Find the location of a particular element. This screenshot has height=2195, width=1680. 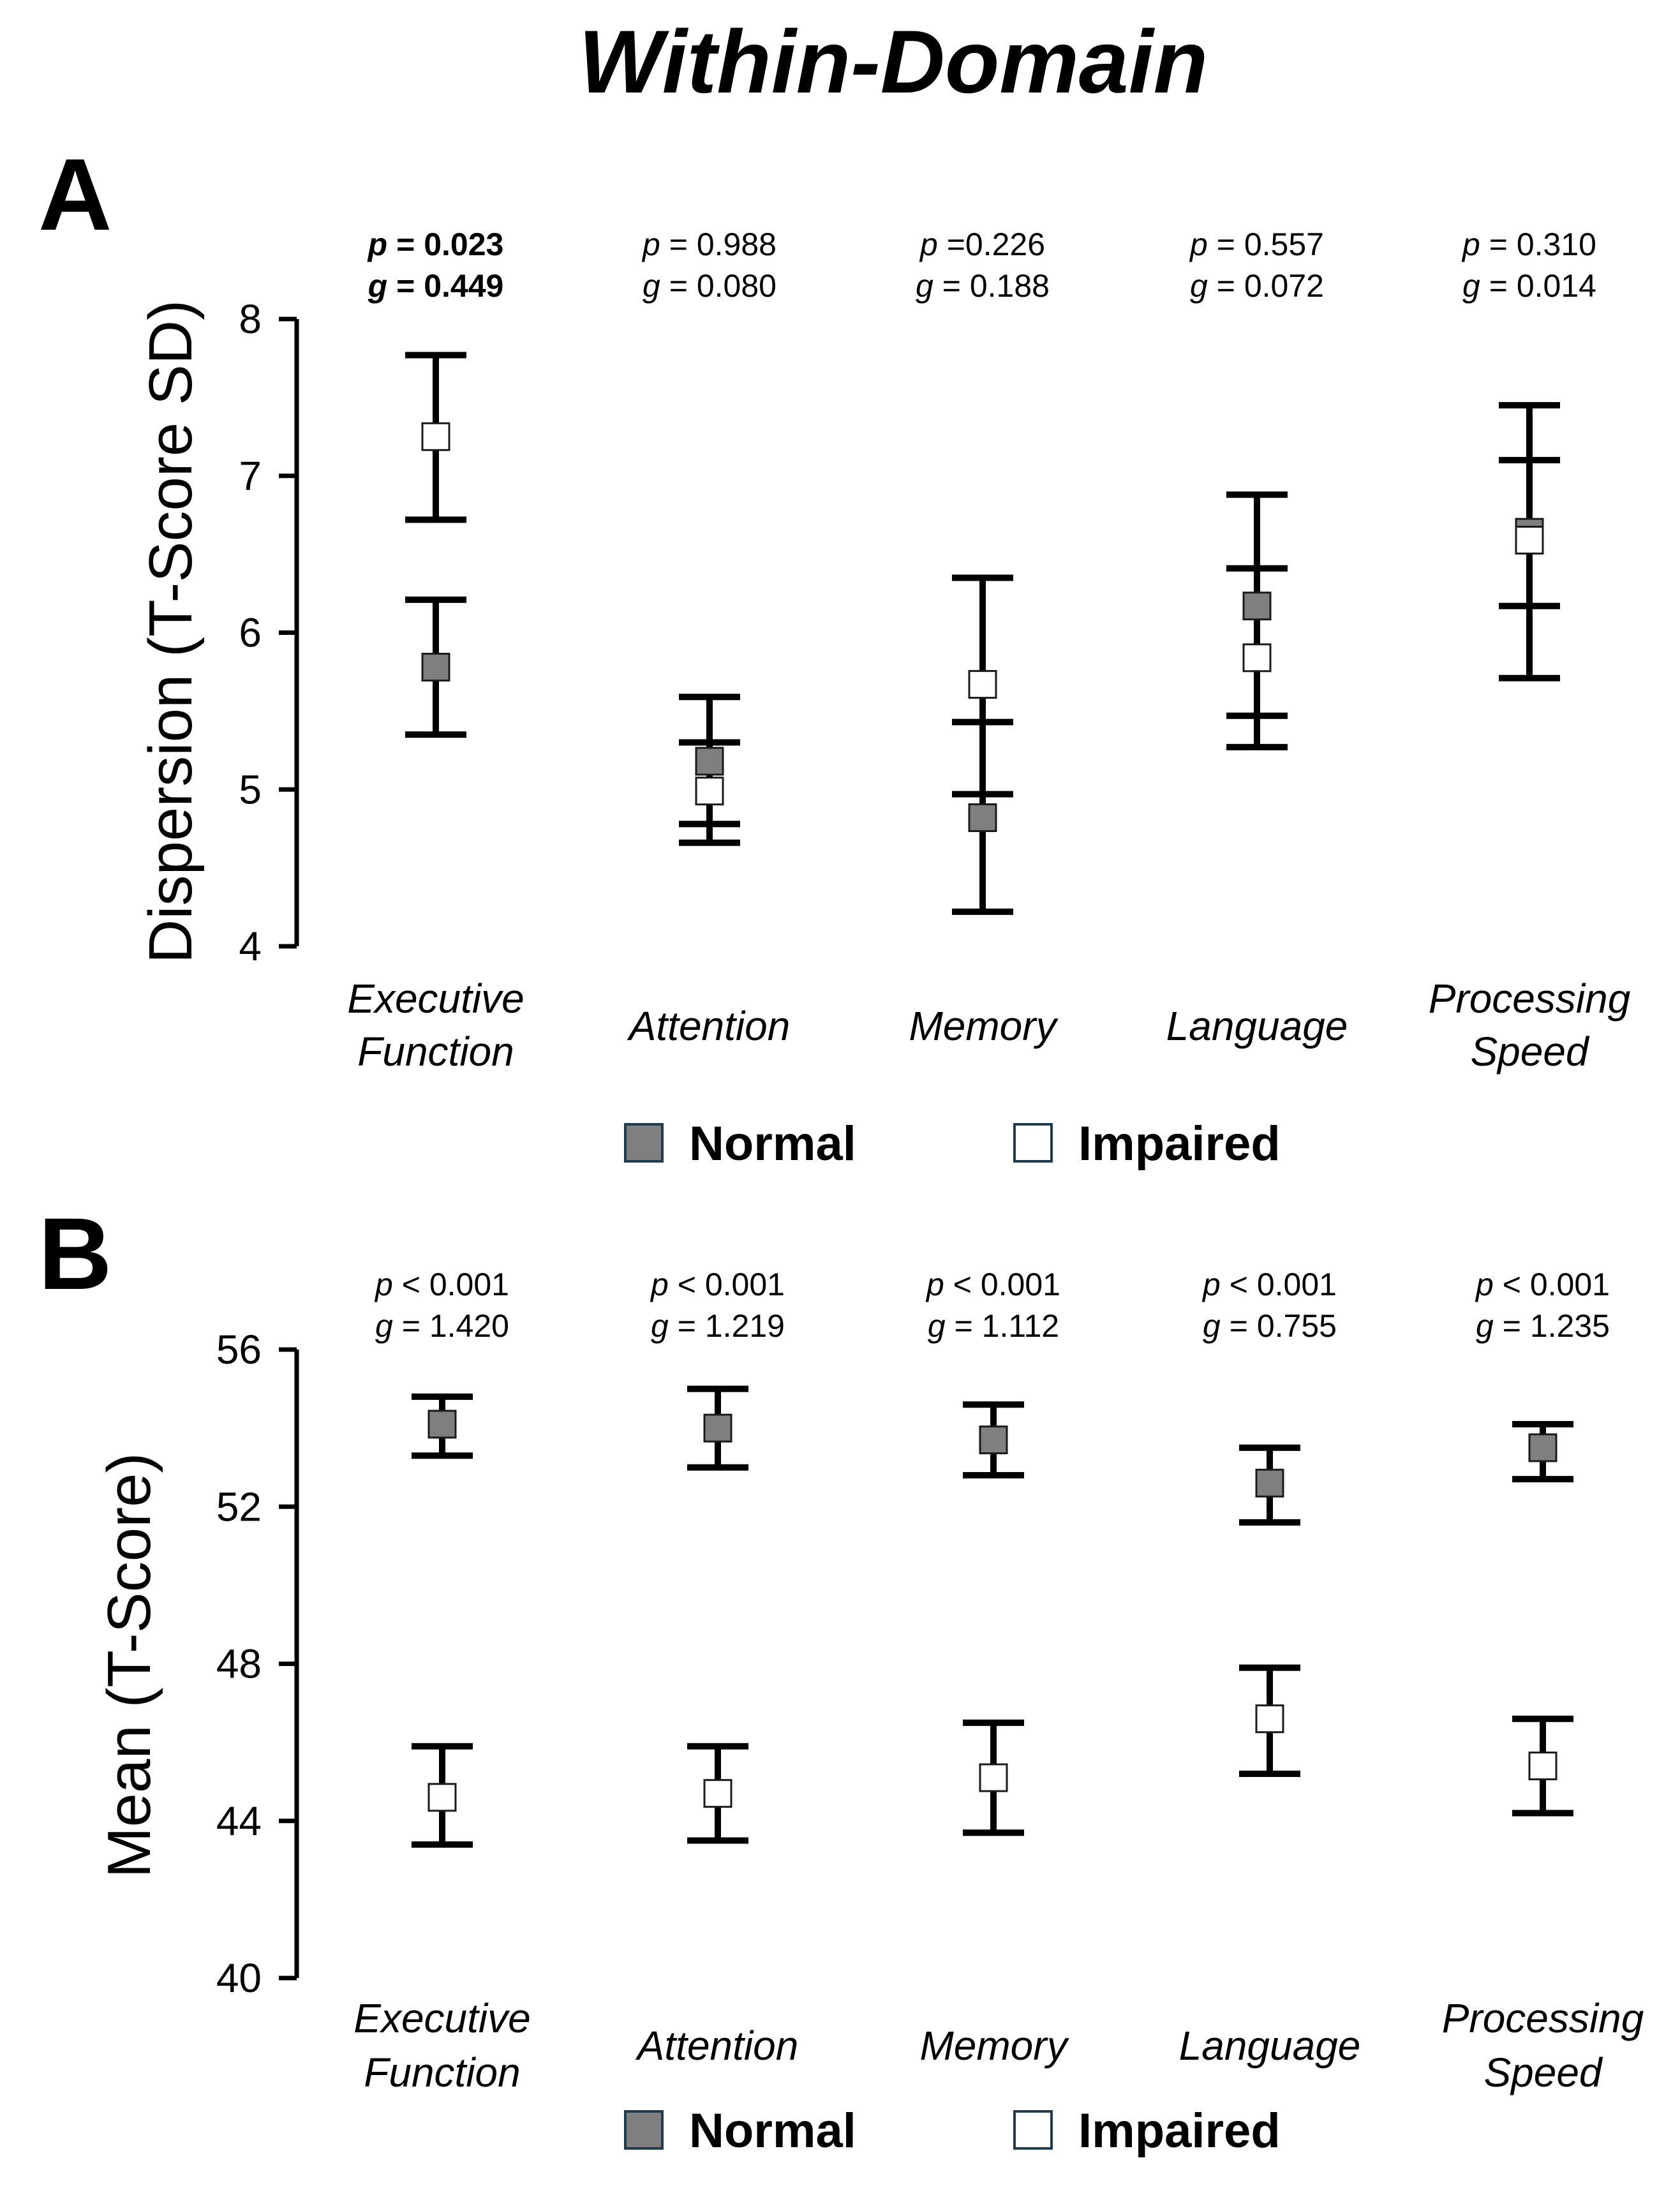

y-tick-label: 44 is located at coordinates (239, 1821).